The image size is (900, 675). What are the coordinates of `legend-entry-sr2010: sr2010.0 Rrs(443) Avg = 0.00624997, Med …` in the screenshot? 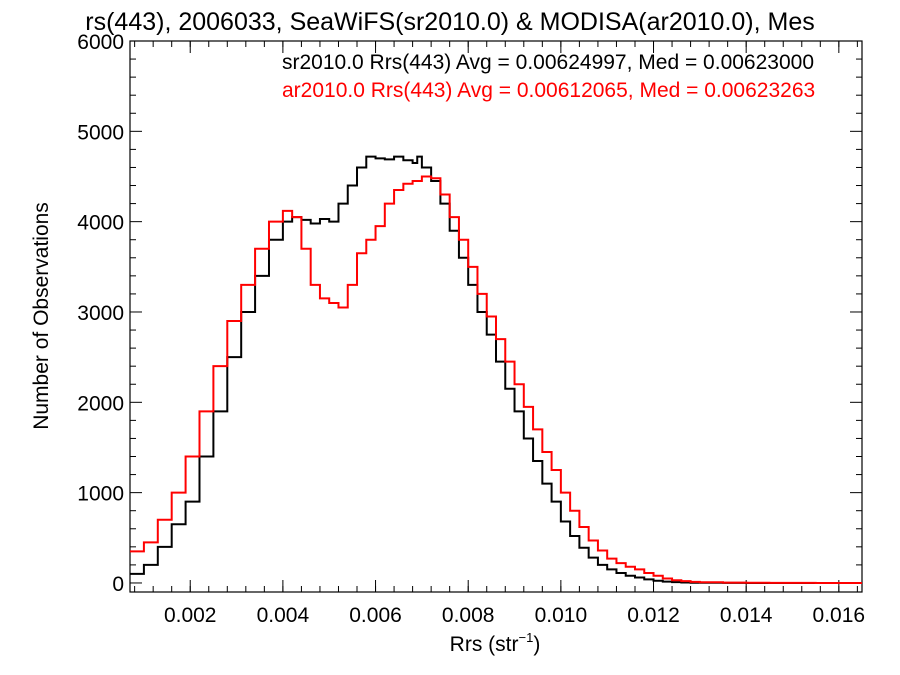 It's located at (548, 62).